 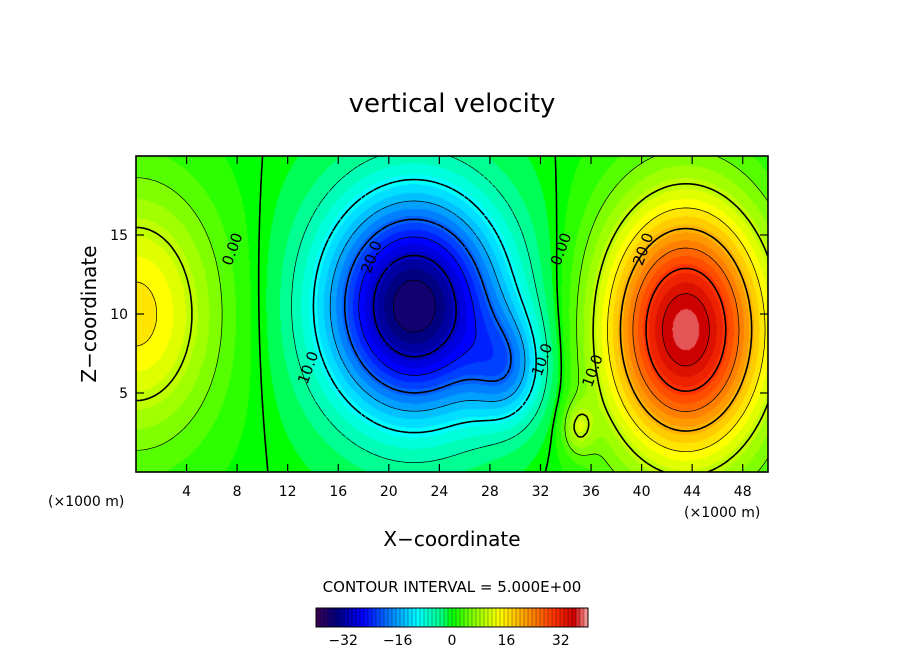 I want to click on y-tick-label: 10, so click(x=119, y=315).